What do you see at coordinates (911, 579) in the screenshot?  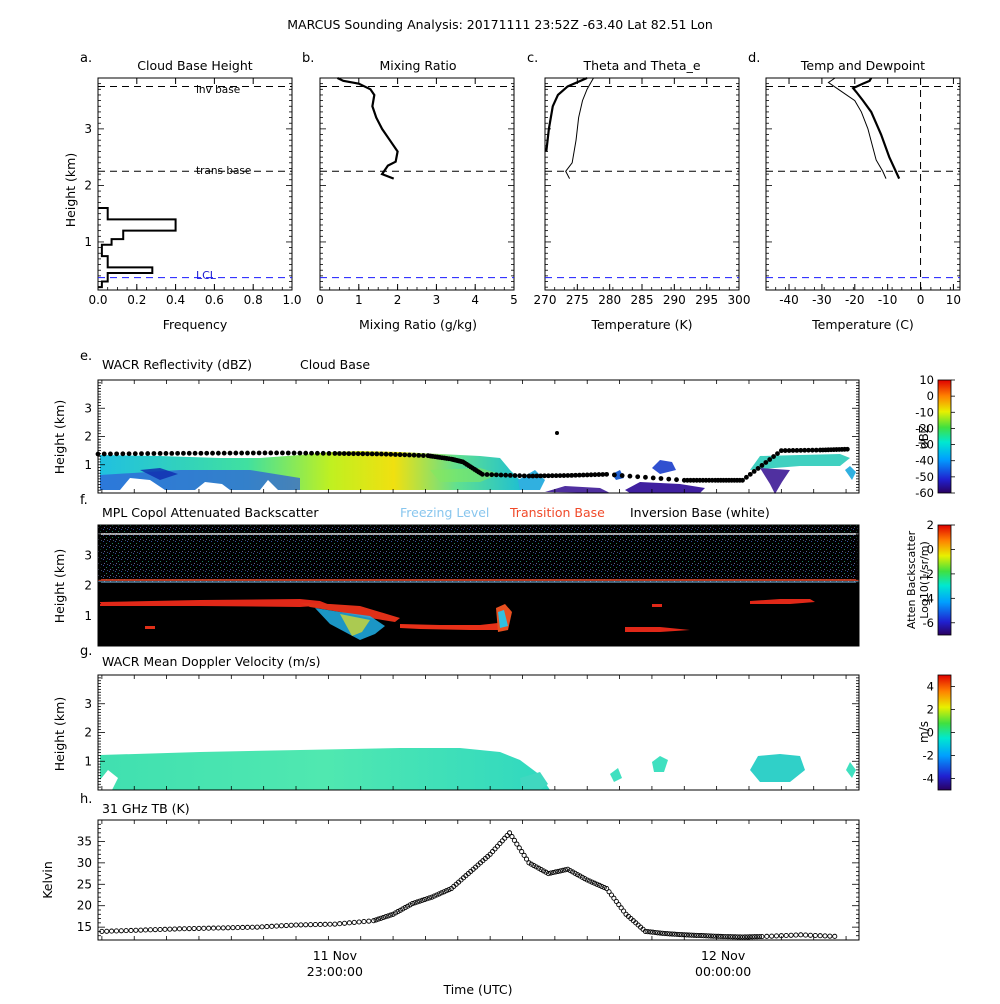 I see `colorbar-label: Atten Backscatter` at bounding box center [911, 579].